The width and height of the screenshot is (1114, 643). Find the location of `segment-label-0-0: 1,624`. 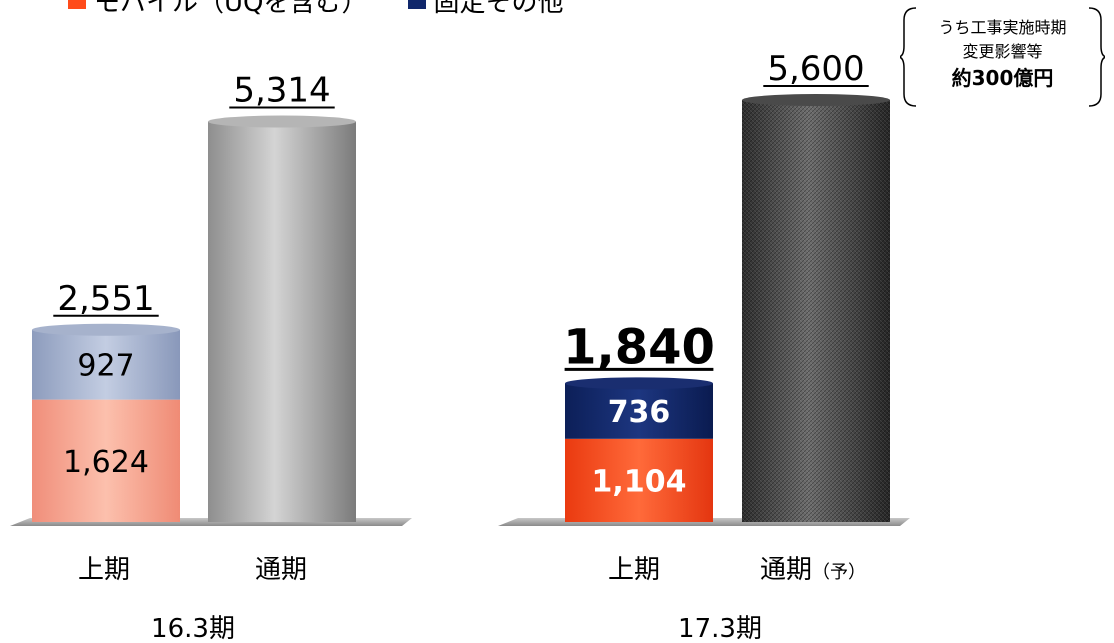

segment-label-0-0: 1,624 is located at coordinates (106, 462).